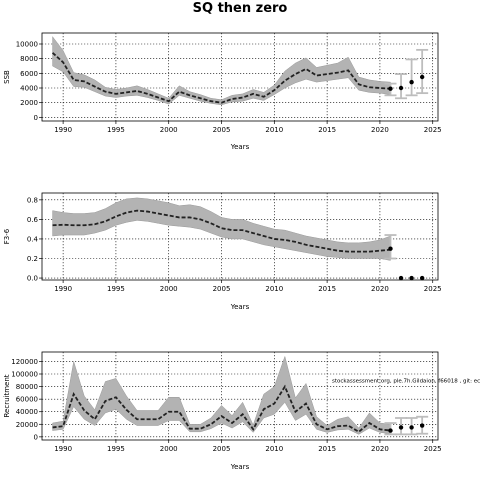 The image size is (480, 480). Describe the element at coordinates (7, 77) in the screenshot. I see `y-axis-label: SSB` at that location.